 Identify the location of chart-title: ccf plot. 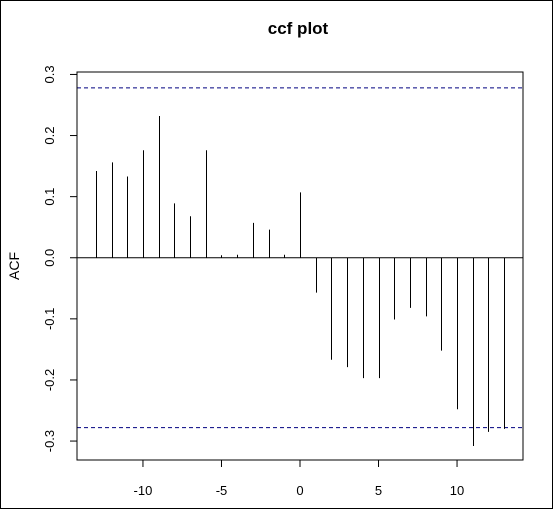
(298, 28).